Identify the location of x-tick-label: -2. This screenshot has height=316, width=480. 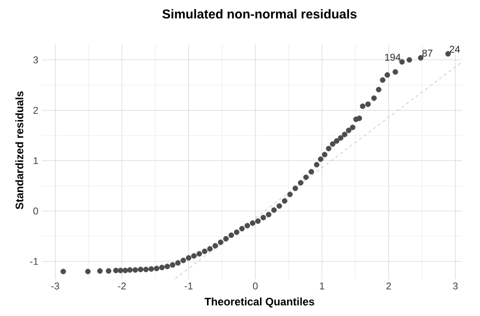
(122, 286).